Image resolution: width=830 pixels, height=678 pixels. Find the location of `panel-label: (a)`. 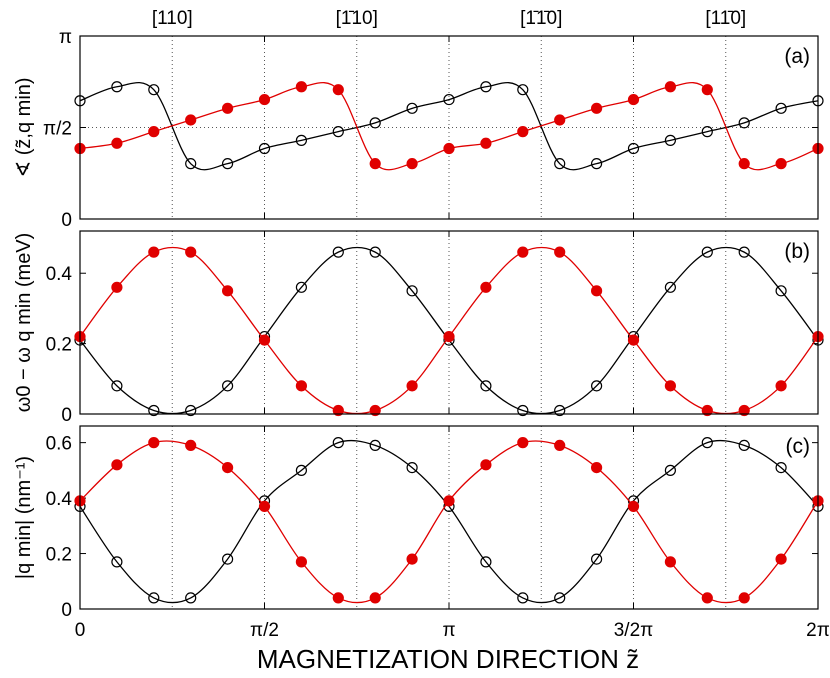

panel-label: (a) is located at coordinates (797, 56).